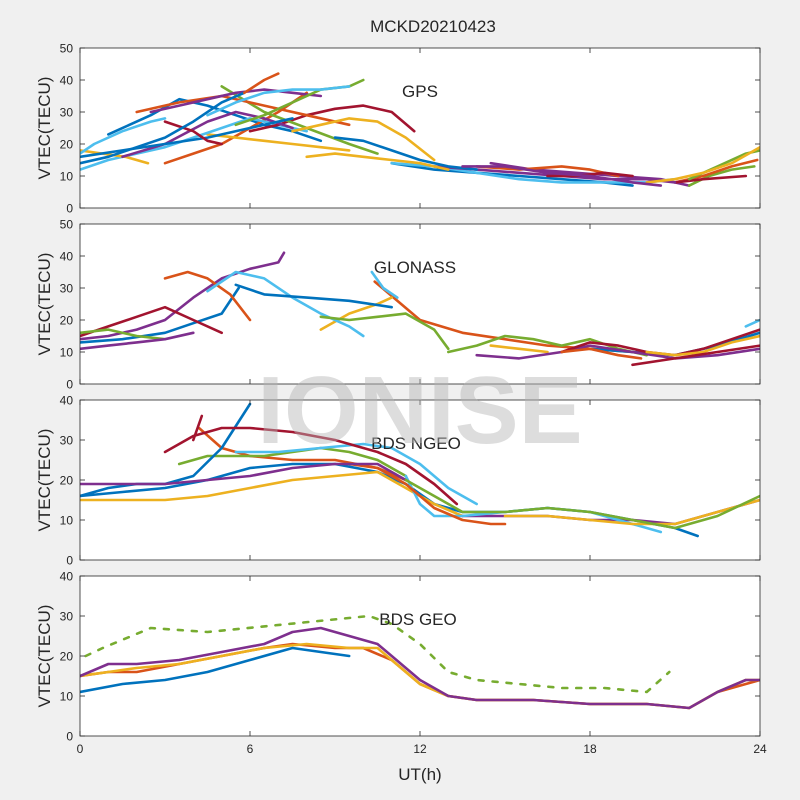 Image resolution: width=800 pixels, height=800 pixels. I want to click on series-group-bds-ngeo, so click(420, 470).